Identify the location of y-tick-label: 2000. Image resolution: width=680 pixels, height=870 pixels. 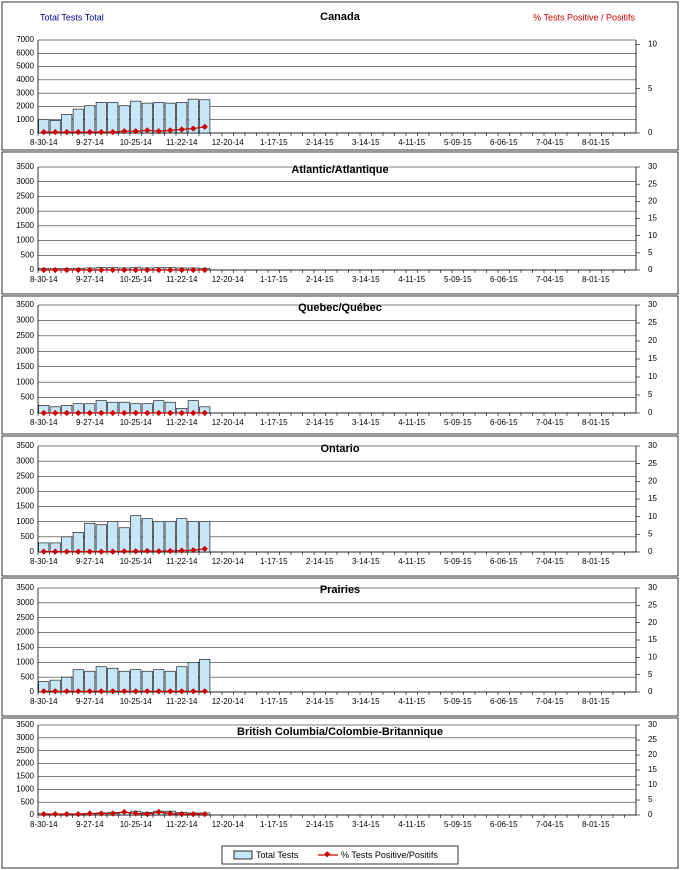
(25, 763).